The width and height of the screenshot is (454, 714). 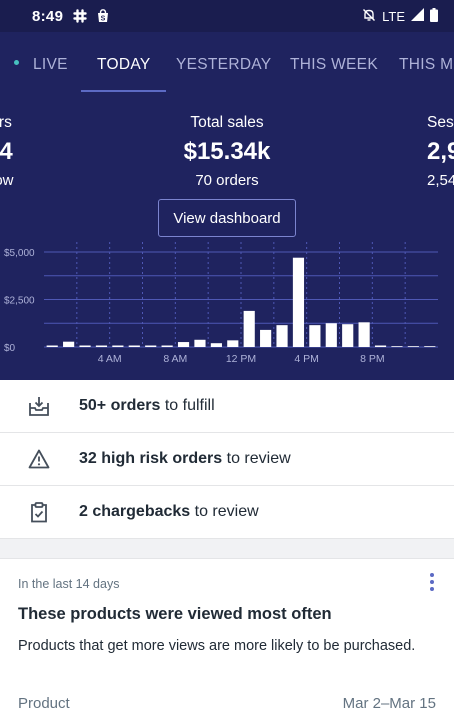 What do you see at coordinates (187, 405) in the screenshot?
I see `task-action: to fulfill` at bounding box center [187, 405].